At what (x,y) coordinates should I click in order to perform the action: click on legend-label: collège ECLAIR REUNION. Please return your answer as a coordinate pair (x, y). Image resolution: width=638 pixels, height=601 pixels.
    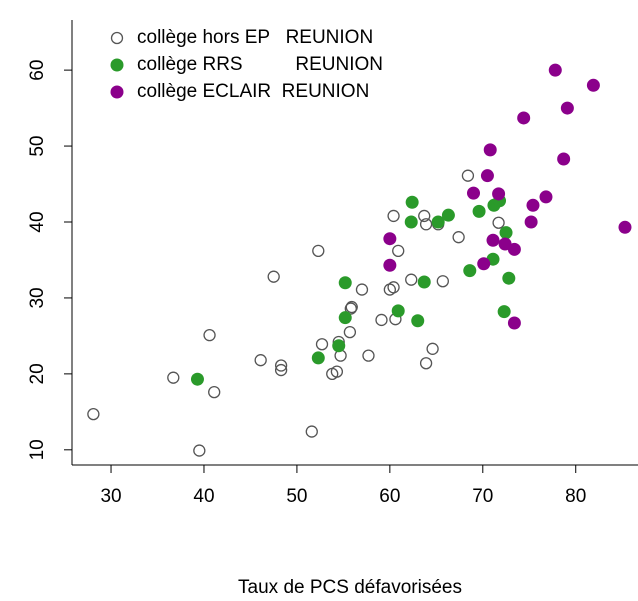
    Looking at the image, I should click on (253, 91).